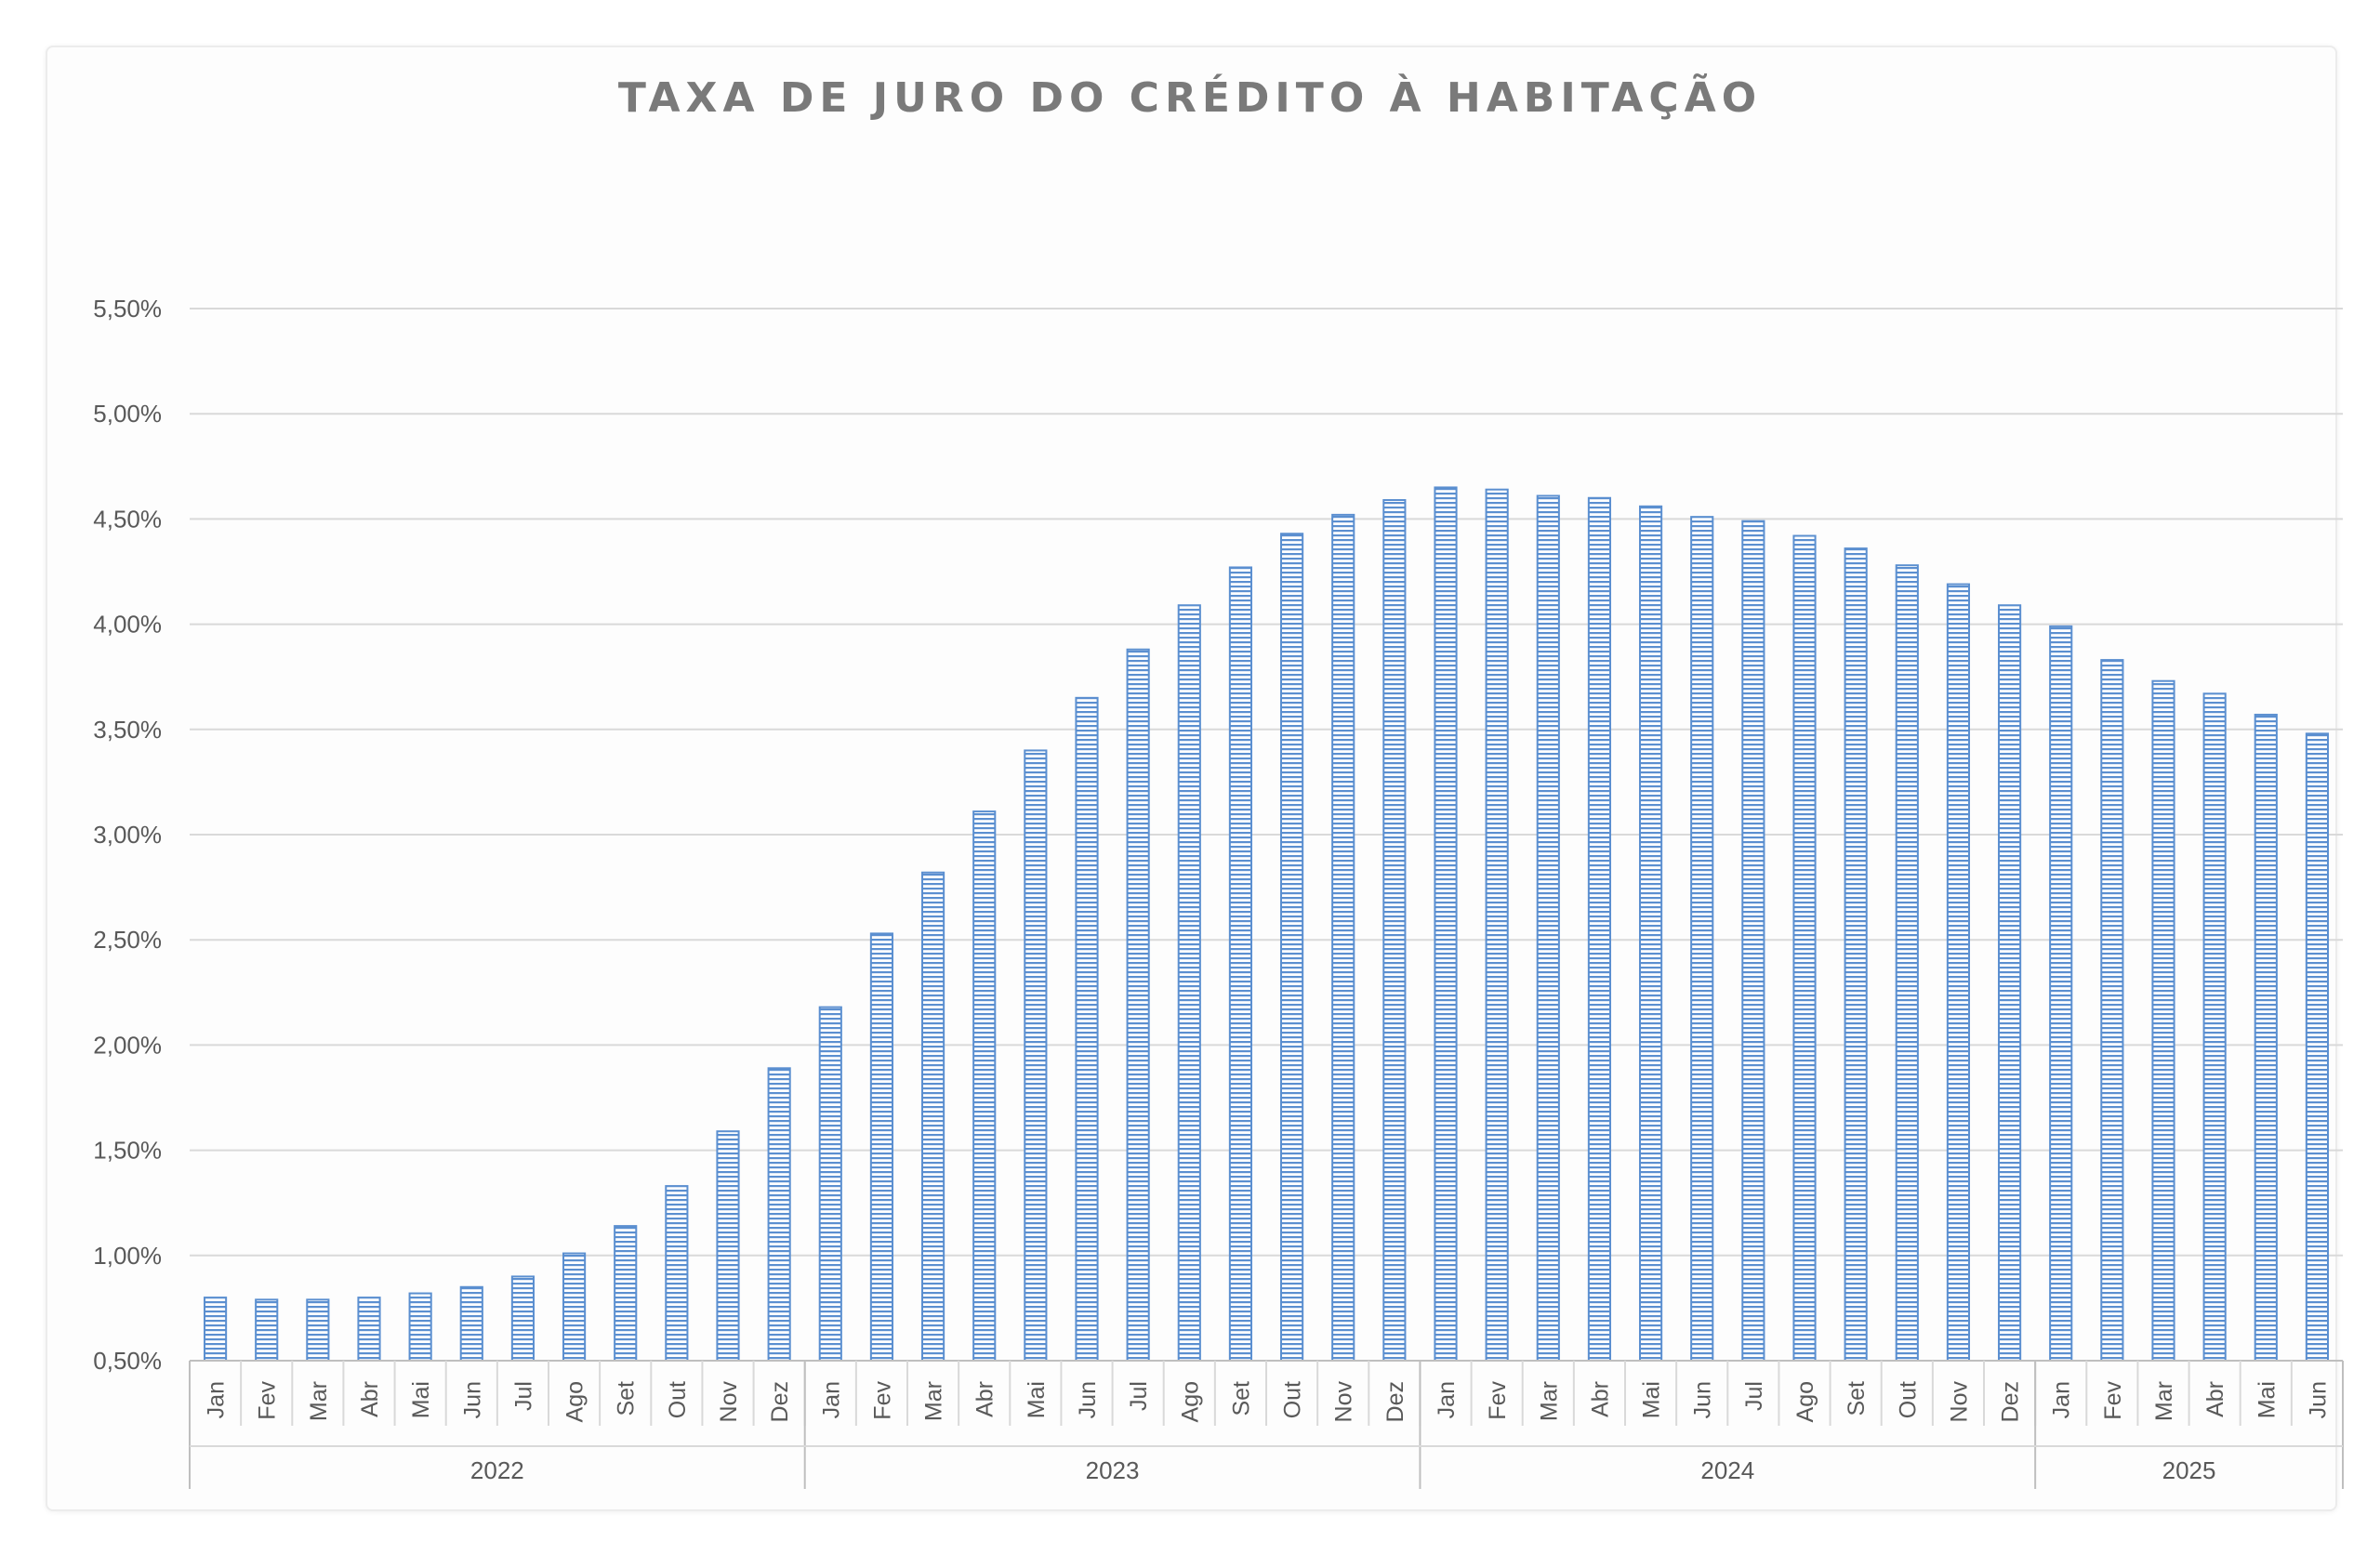  I want to click on y-tick-label: 2,00%, so click(127, 1045).